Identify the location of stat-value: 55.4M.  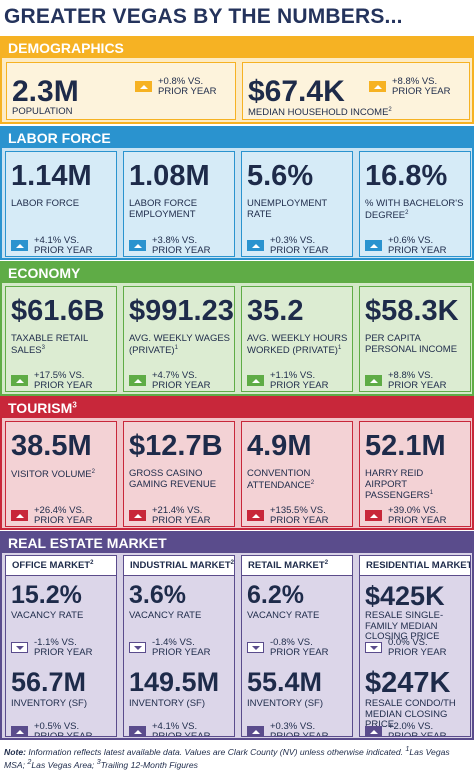
(285, 682).